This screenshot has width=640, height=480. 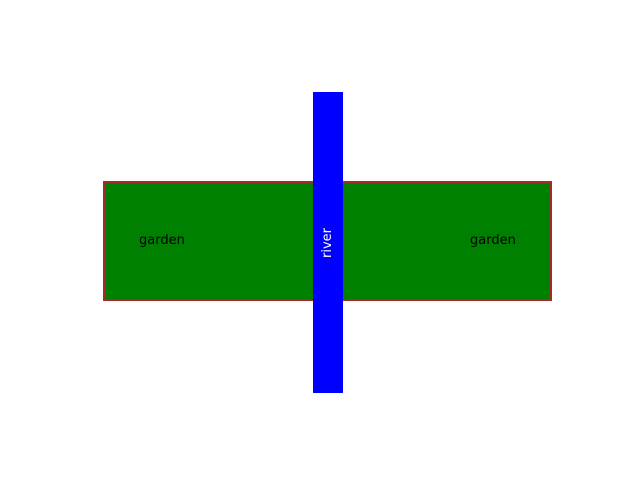 I want to click on garden-label-right: garden, so click(x=493, y=240).